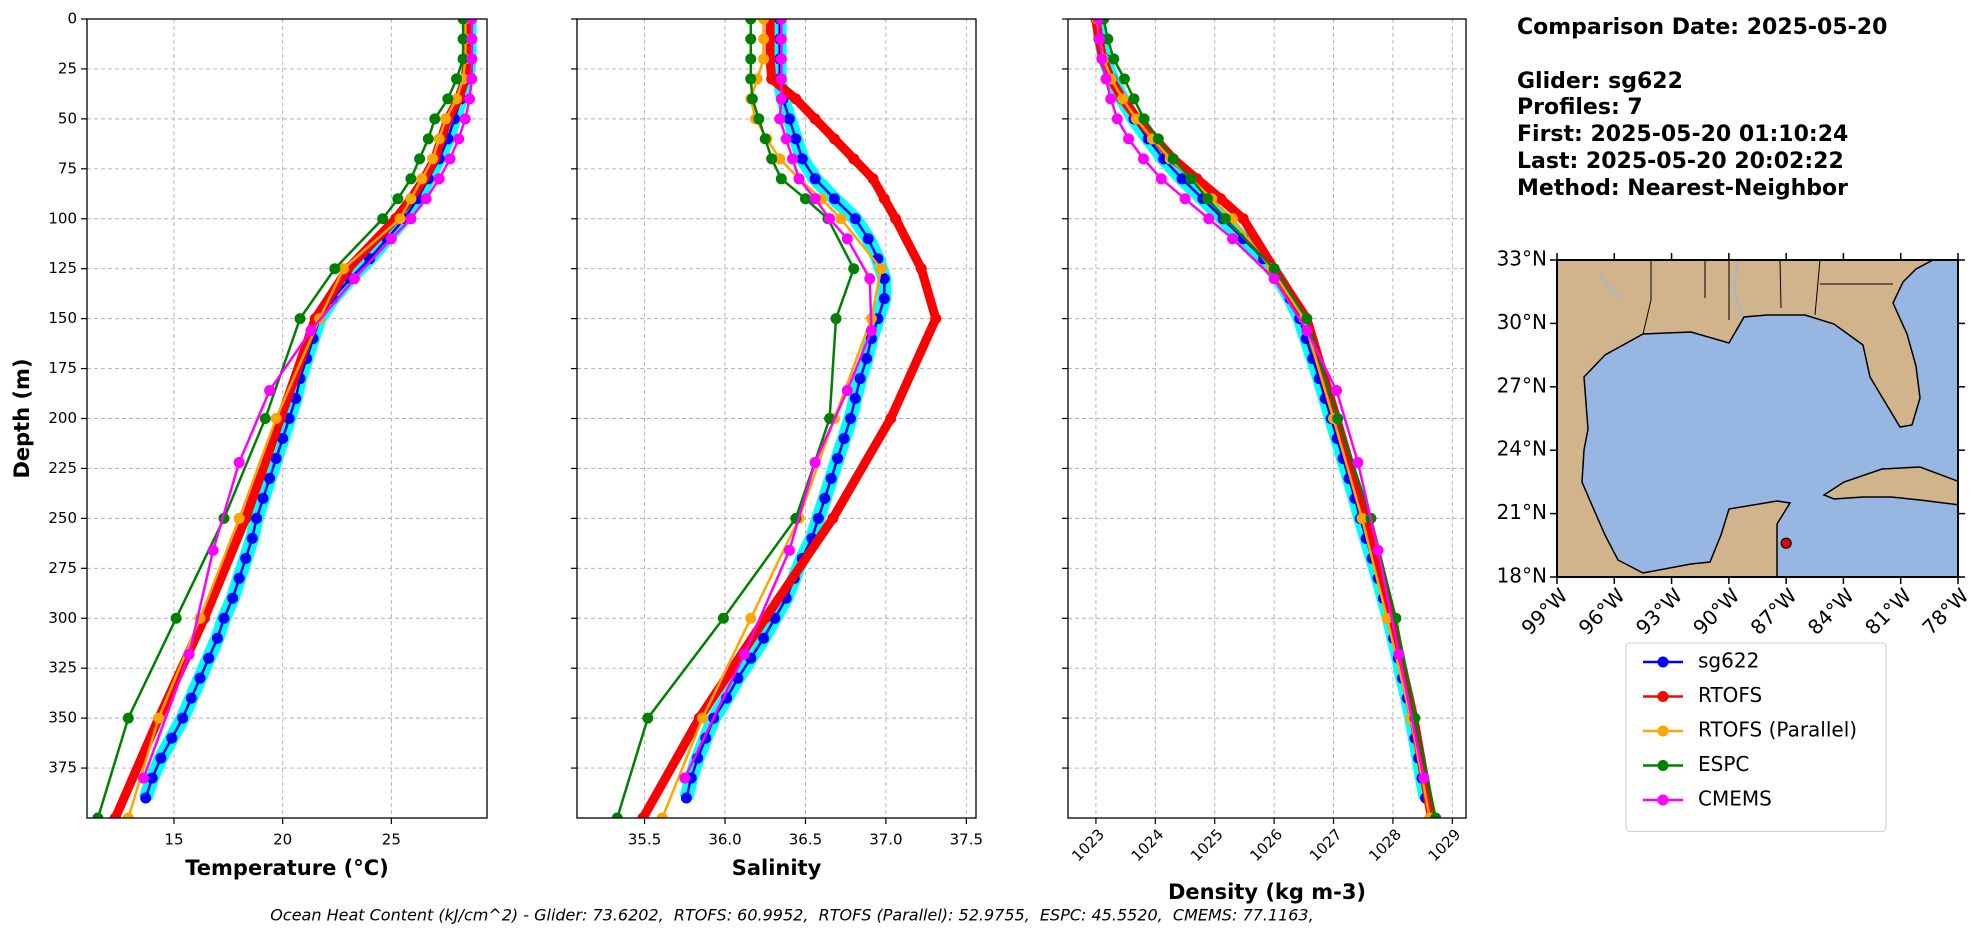 The width and height of the screenshot is (1987, 934). Describe the element at coordinates (1756, 737) in the screenshot. I see `legend-box` at that location.